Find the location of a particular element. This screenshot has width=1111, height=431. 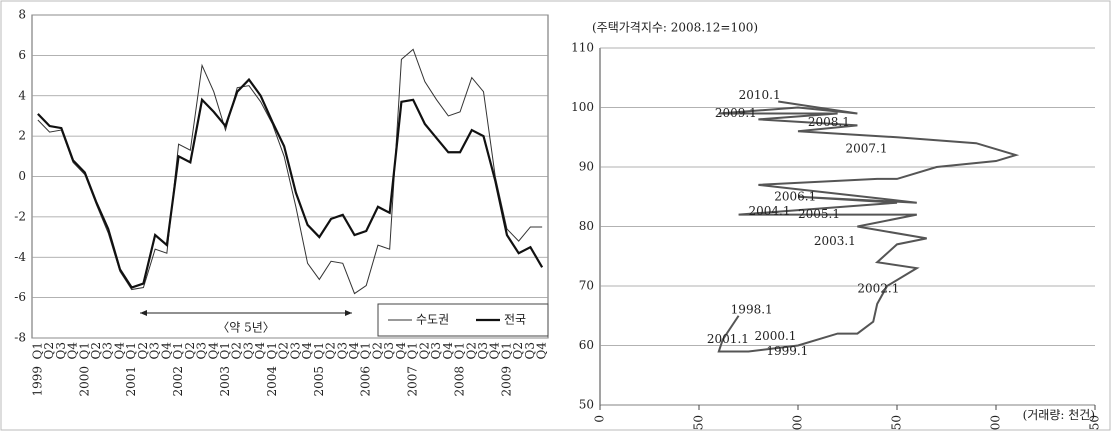

point-label: 2008.1 is located at coordinates (829, 122).